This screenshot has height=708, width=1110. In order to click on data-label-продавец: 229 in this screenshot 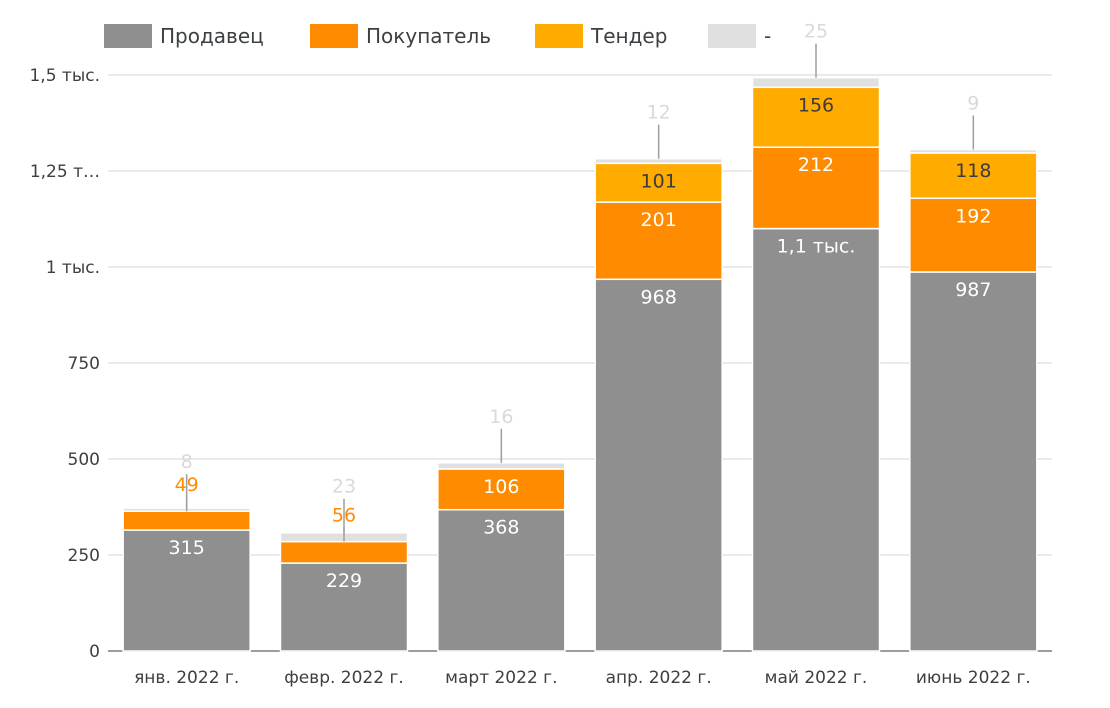, I will do `click(344, 581)`.